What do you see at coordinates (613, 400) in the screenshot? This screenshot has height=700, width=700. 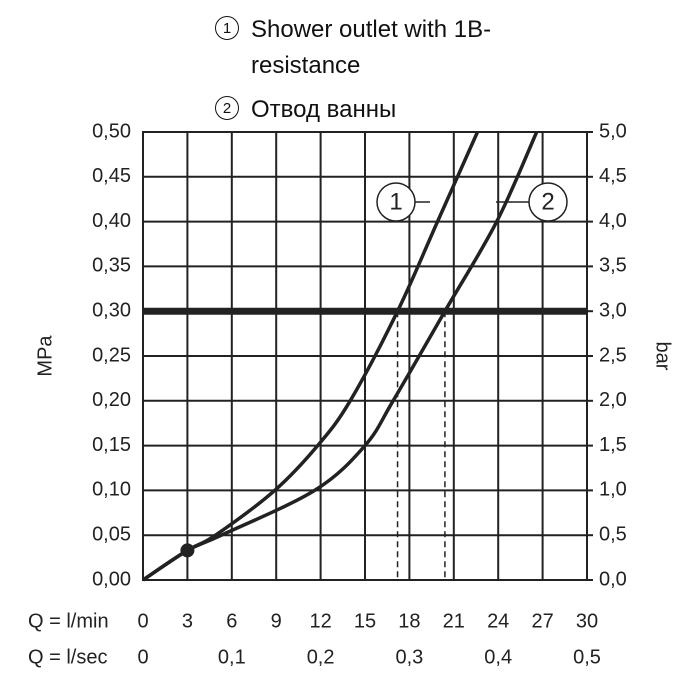 I see `y2-tick-label: 2,0` at bounding box center [613, 400].